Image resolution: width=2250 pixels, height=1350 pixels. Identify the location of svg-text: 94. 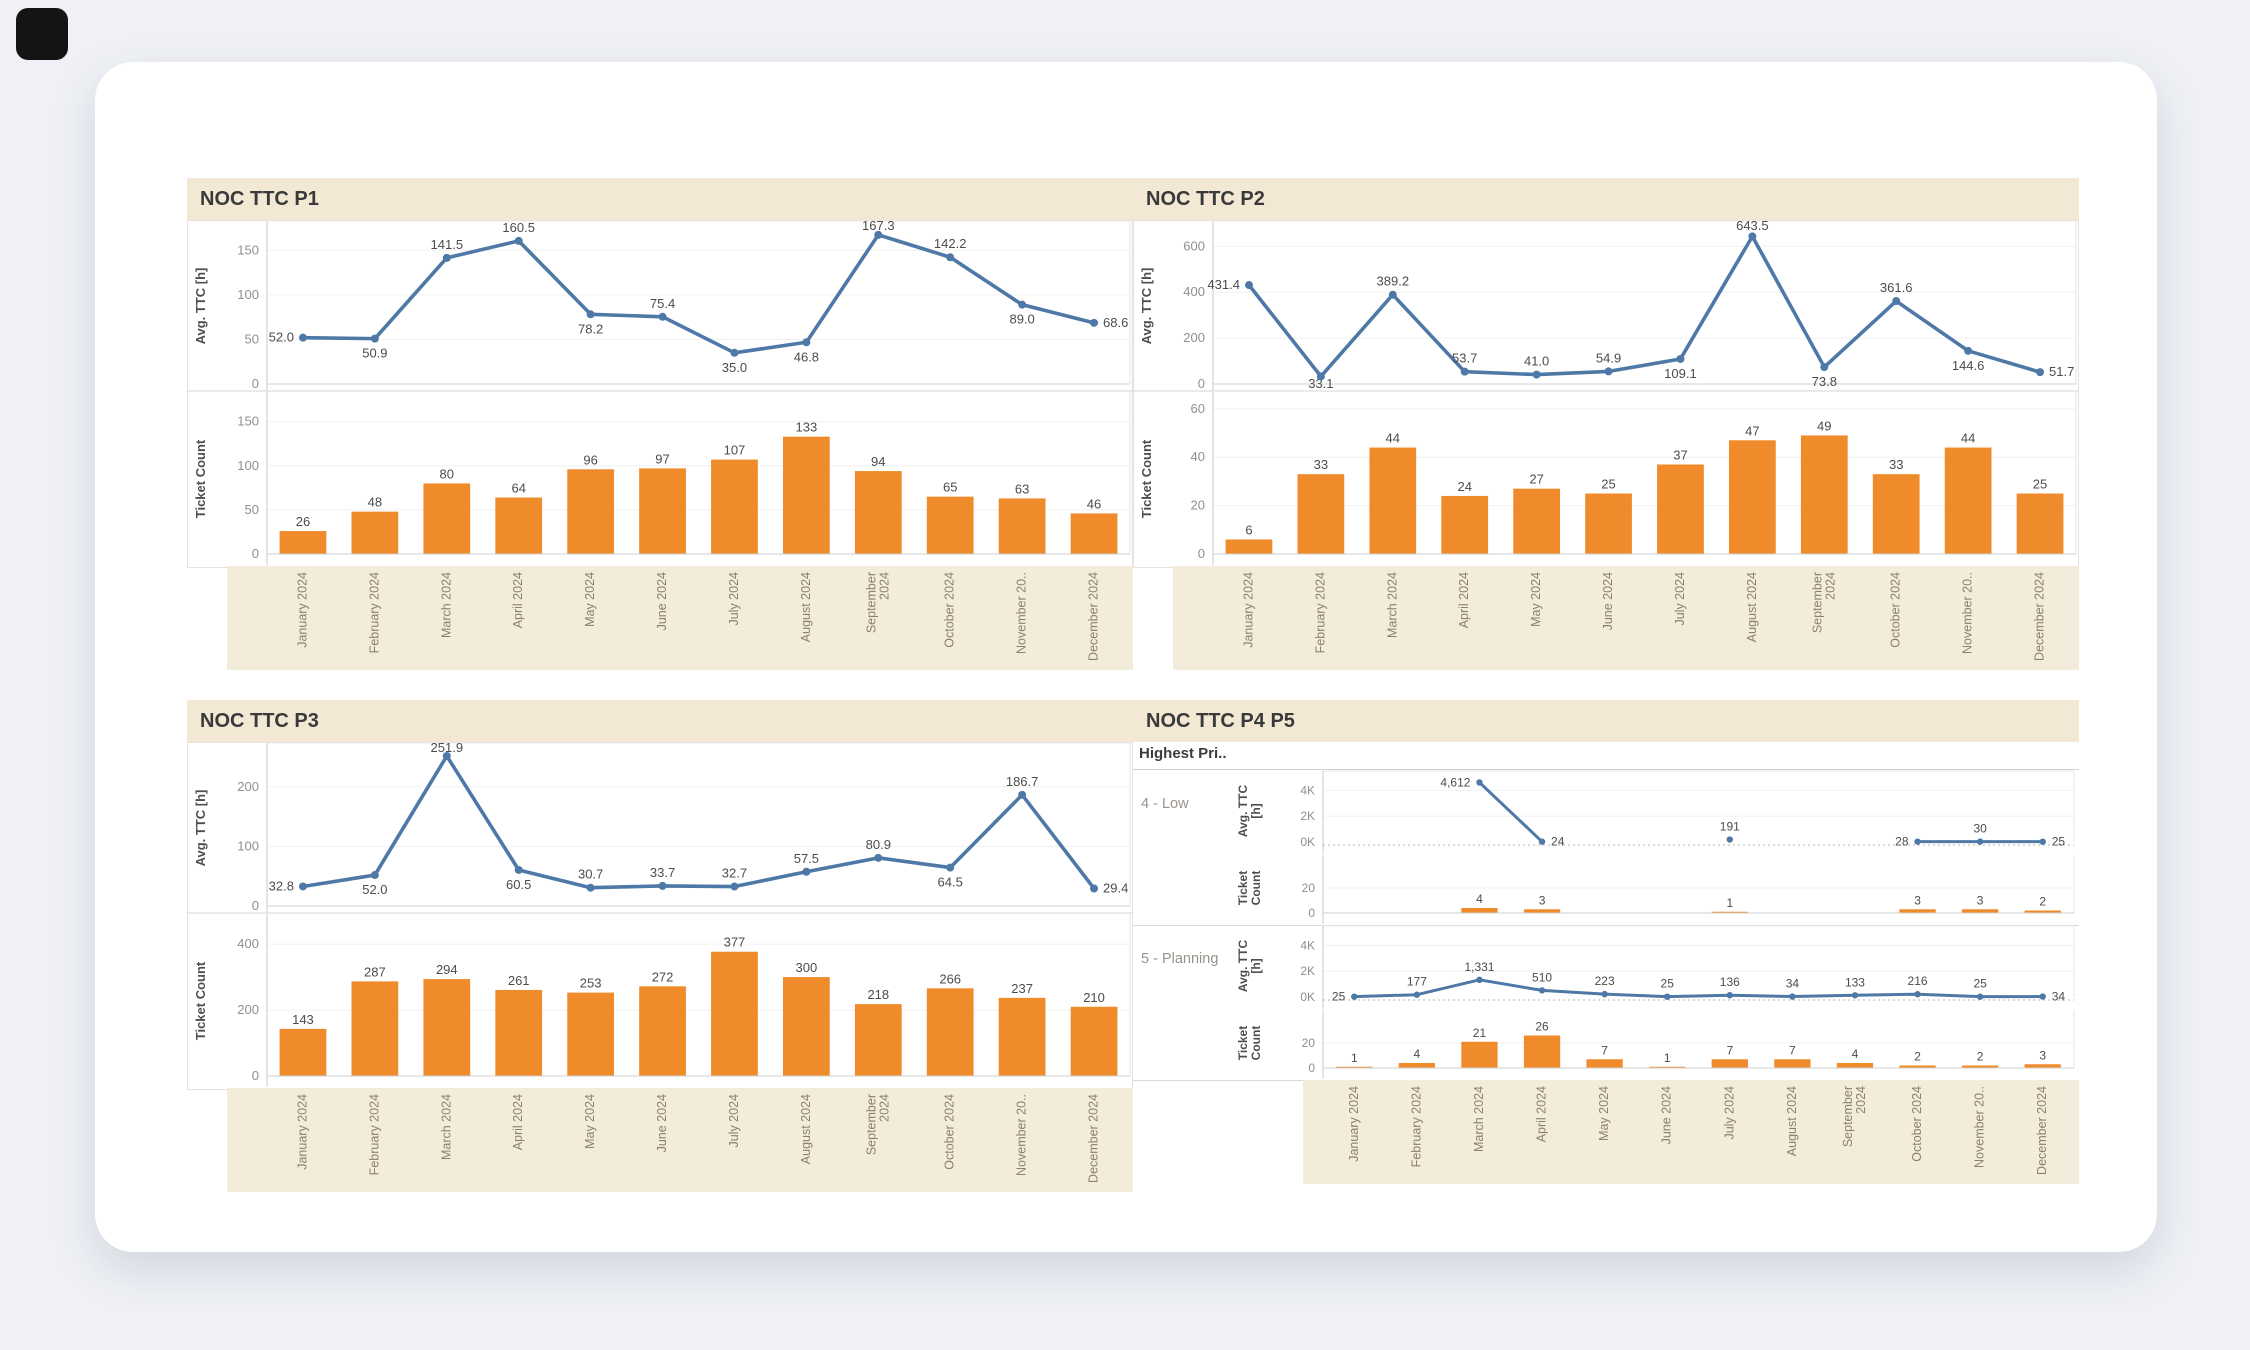
(878, 461).